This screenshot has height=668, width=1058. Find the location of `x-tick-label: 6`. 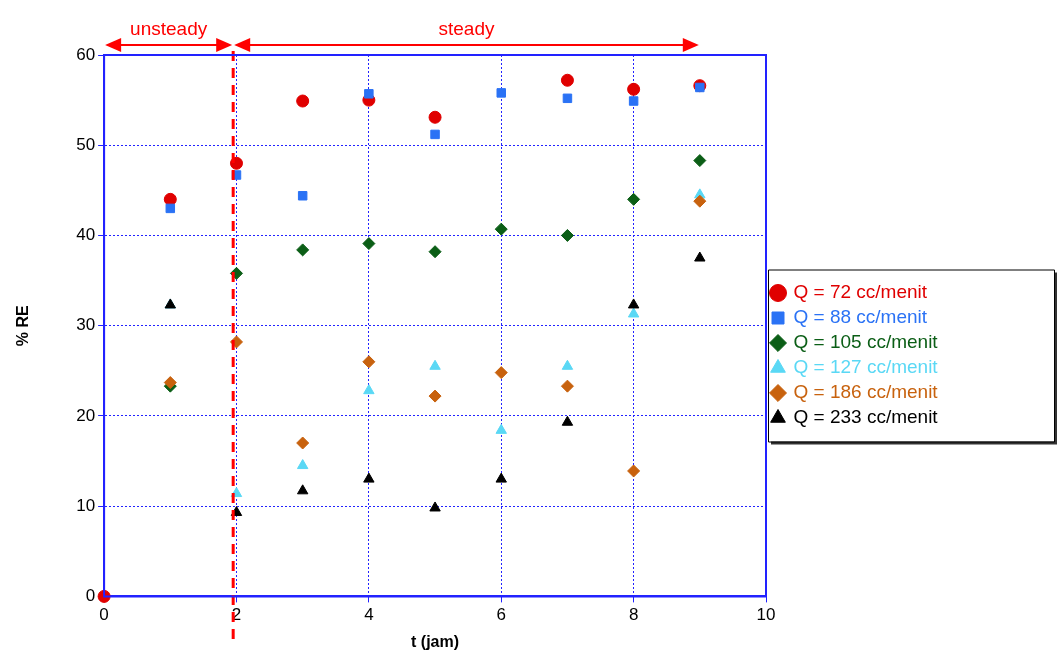

x-tick-label: 6 is located at coordinates (501, 615).